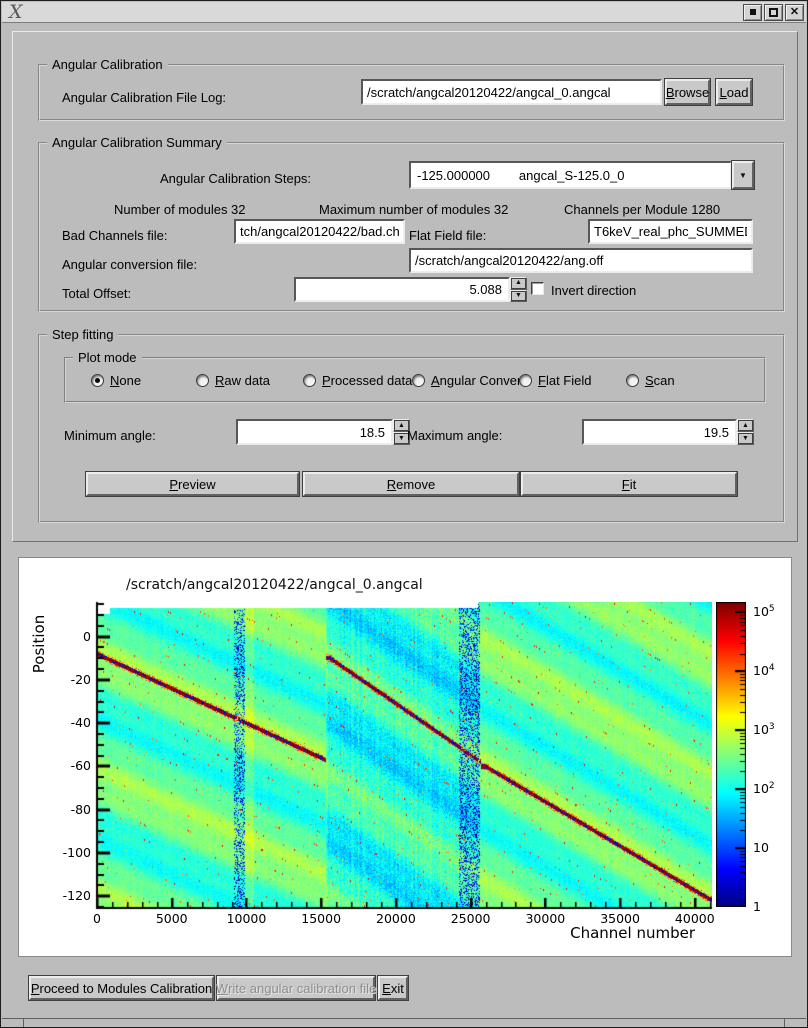 This screenshot has width=808, height=1028. I want to click on y-tick-label: 0, so click(87, 636).